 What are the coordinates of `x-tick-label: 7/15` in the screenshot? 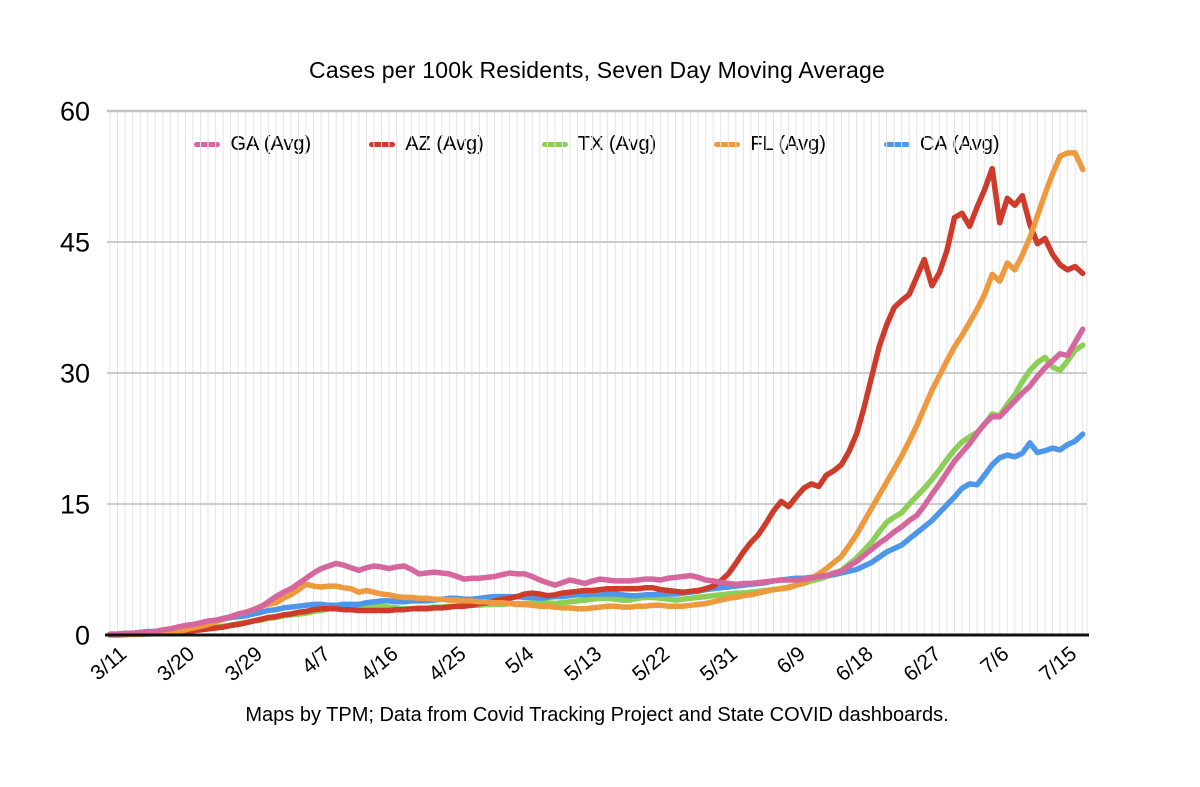 It's located at (1058, 664).